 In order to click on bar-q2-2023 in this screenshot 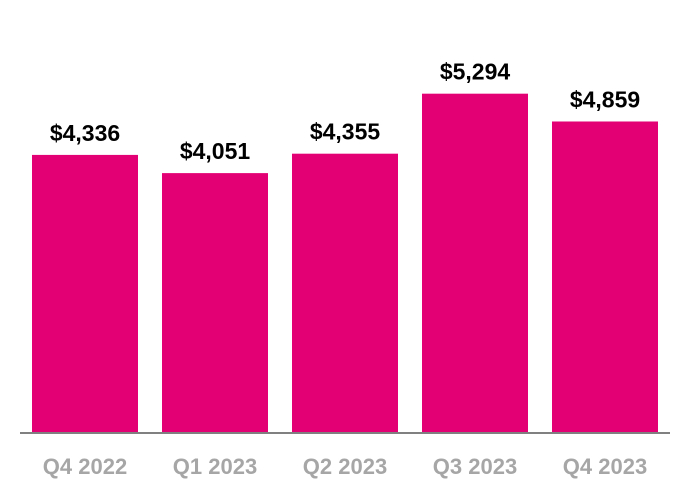, I will do `click(345, 292)`.